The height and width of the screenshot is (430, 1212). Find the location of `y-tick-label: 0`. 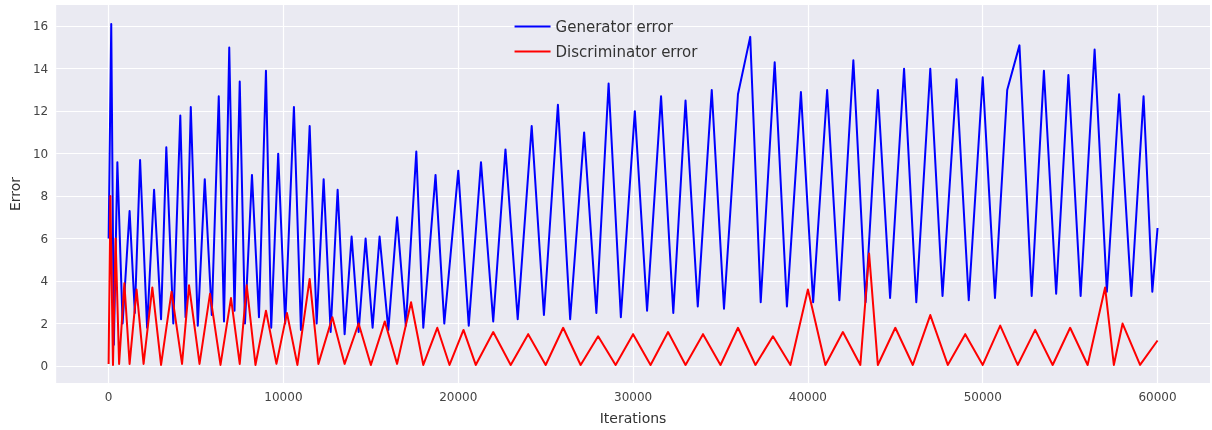

y-tick-label: 0 is located at coordinates (44, 366).